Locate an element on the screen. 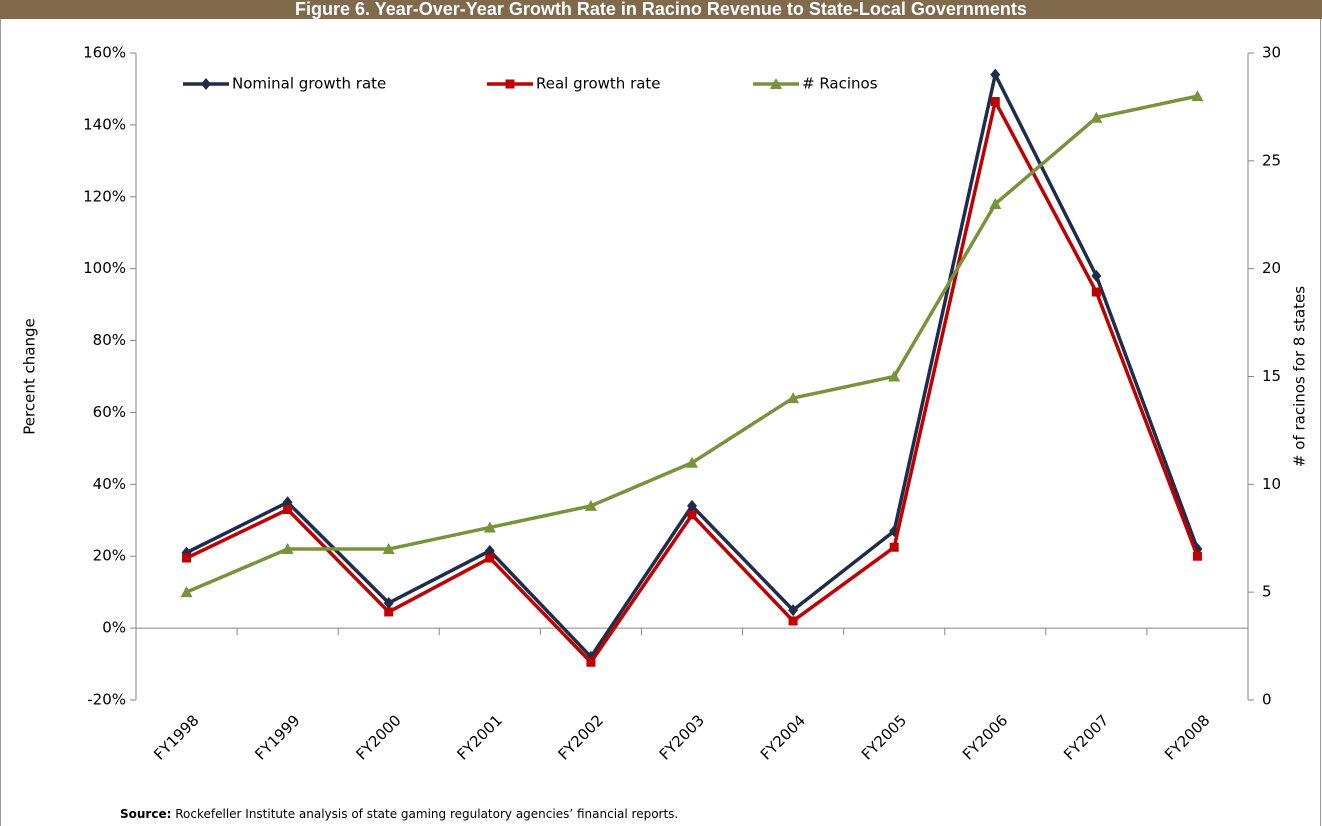  y2-tick-label: 25 is located at coordinates (1271, 160).